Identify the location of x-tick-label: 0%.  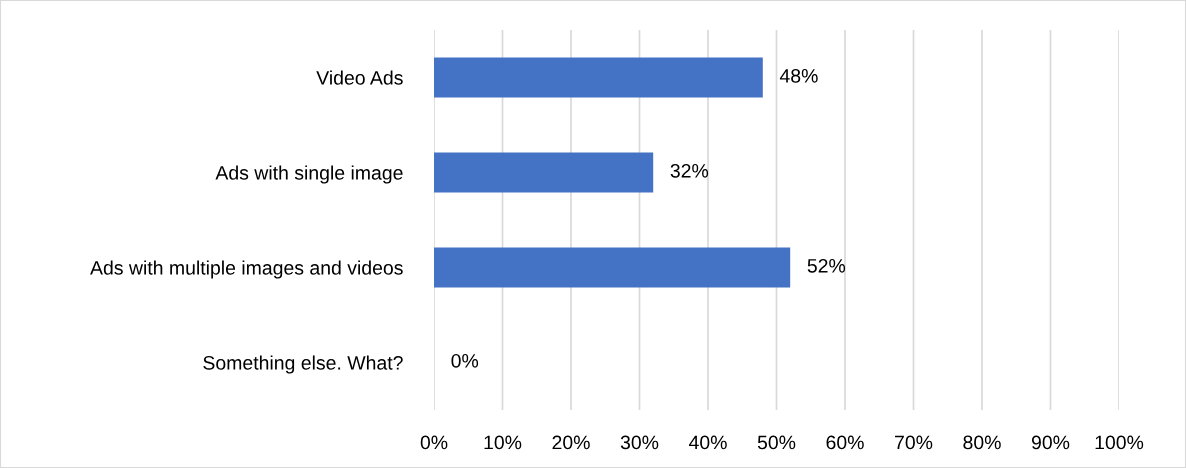
(434, 442).